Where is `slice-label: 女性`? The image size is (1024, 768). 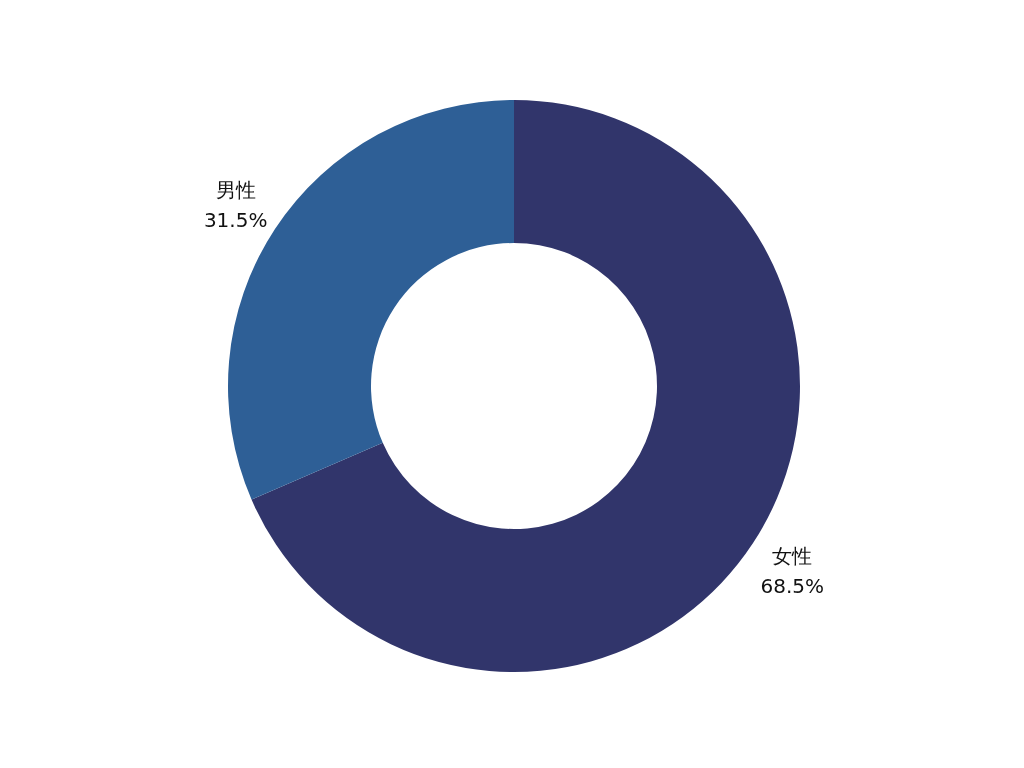
slice-label: 女性 is located at coordinates (792, 555).